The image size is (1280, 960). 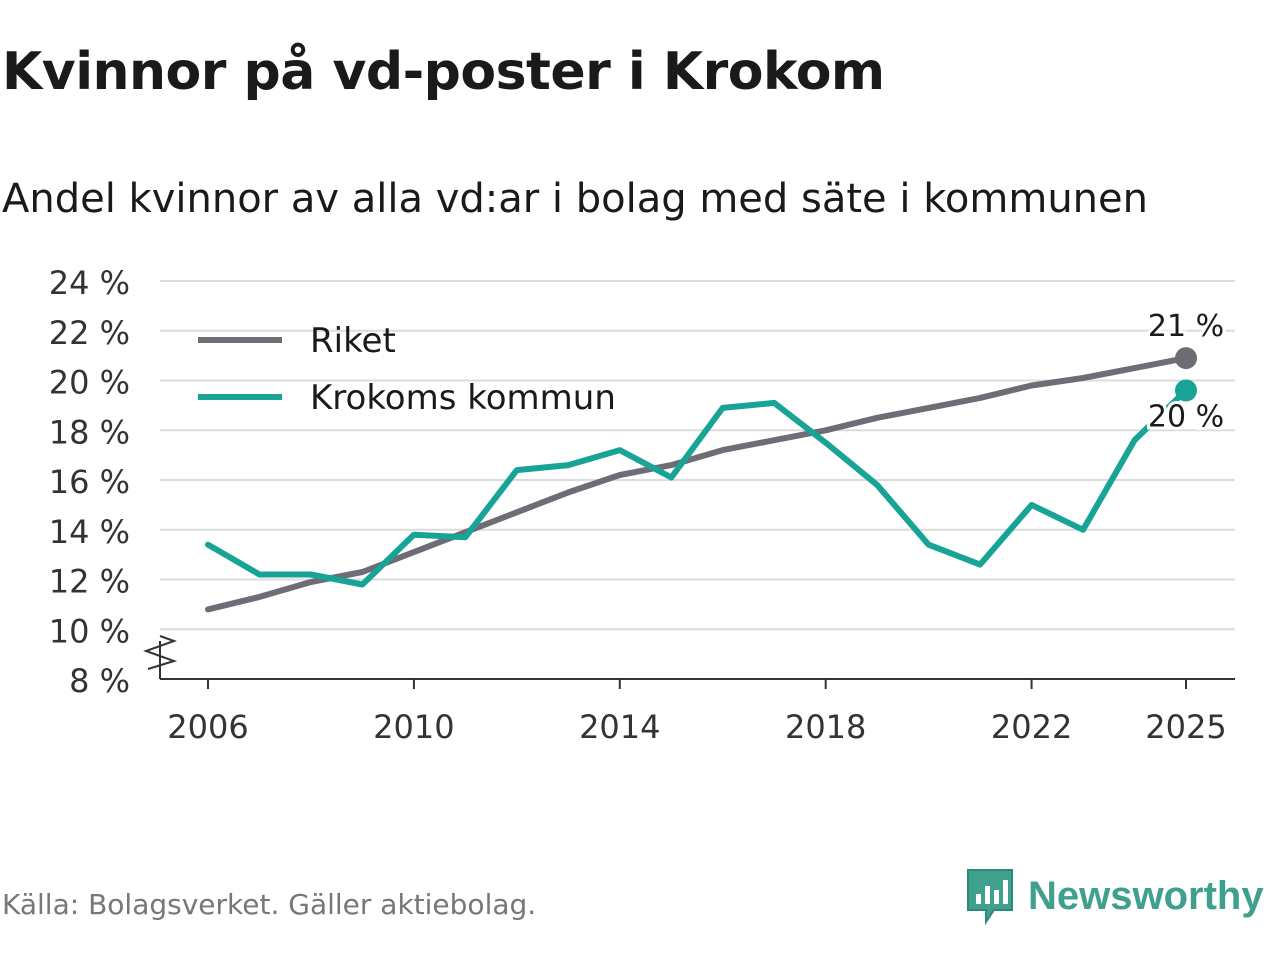 What do you see at coordinates (1185, 727) in the screenshot?
I see `x-tick-label: 2025` at bounding box center [1185, 727].